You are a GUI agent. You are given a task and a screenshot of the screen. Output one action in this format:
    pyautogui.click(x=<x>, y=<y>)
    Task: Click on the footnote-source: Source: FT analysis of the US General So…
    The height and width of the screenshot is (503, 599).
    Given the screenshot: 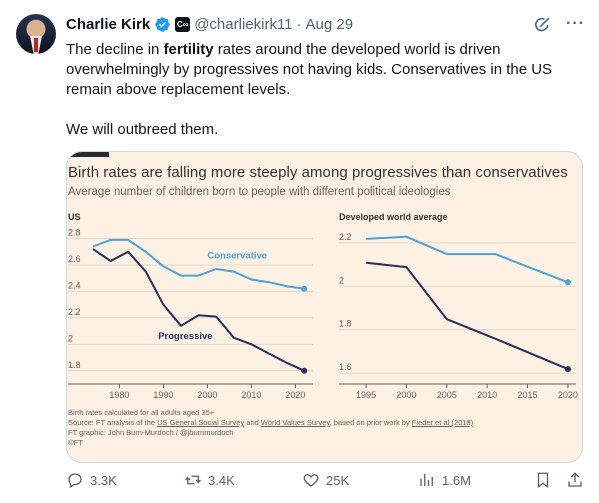 What is the action you would take?
    pyautogui.click(x=270, y=422)
    